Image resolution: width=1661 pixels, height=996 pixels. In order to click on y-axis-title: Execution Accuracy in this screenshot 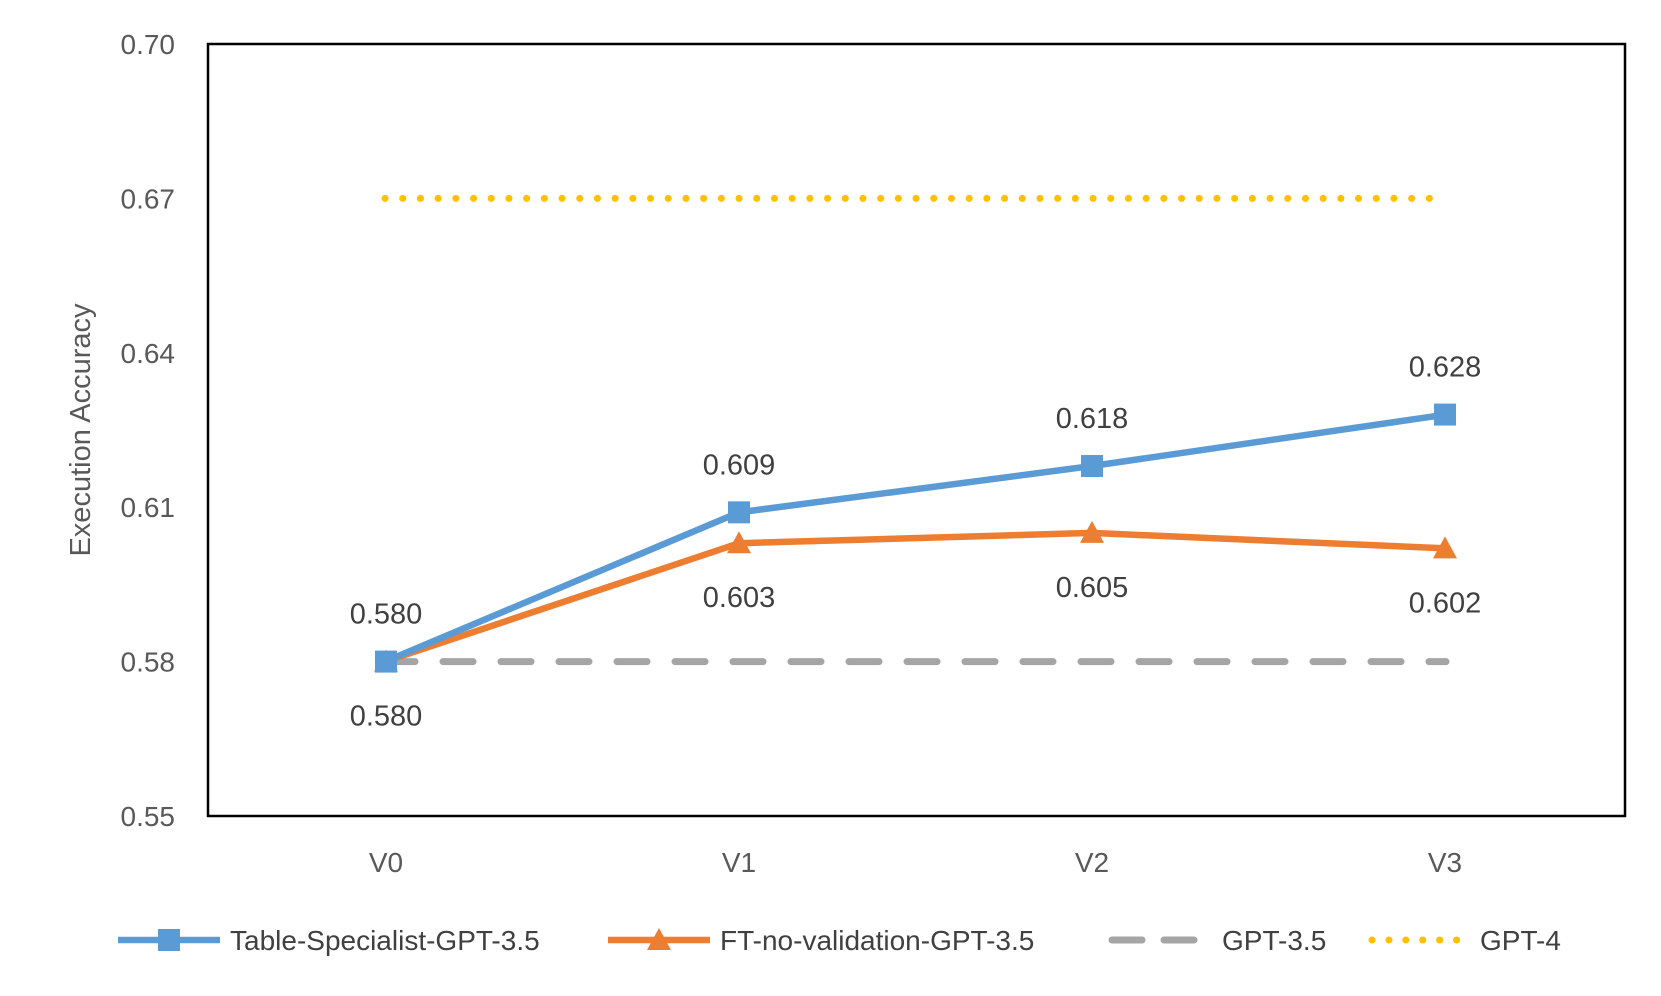, I will do `click(81, 430)`.